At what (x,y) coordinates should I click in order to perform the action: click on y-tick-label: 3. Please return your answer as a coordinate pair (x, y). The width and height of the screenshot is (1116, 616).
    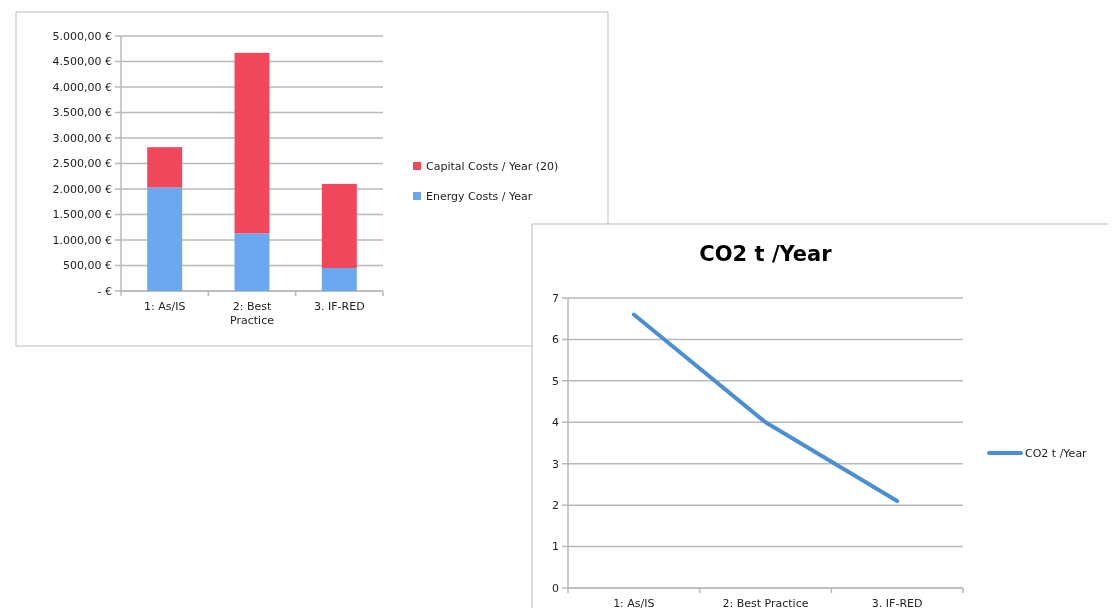
    Looking at the image, I should click on (555, 464).